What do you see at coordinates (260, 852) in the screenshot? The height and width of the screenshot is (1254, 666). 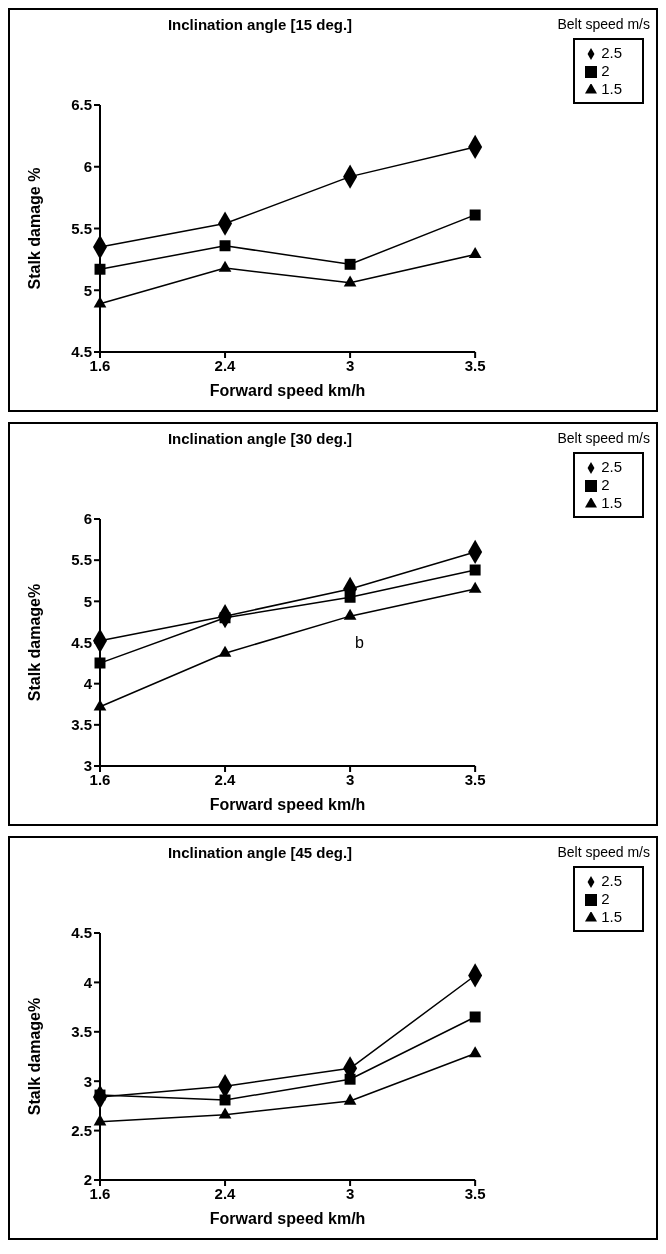 I see `chart-title: Inclination angle [45 deg.]` at bounding box center [260, 852].